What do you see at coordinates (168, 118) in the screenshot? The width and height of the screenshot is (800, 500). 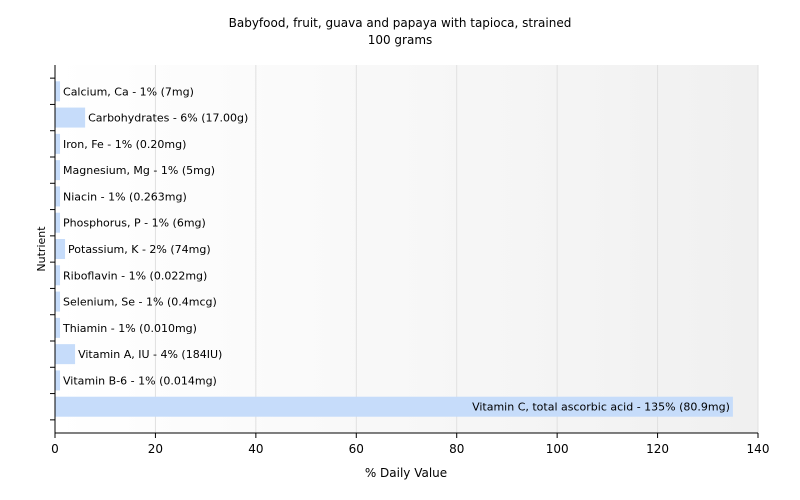 I see `bar-label: Carbohydrates - 6% (17.00g)` at bounding box center [168, 118].